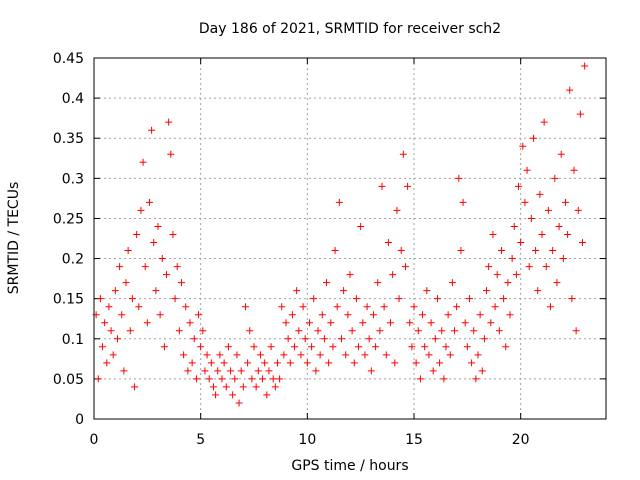 The image size is (640, 480). Describe the element at coordinates (73, 99) in the screenshot. I see `y-tick-label: 0.4` at that location.